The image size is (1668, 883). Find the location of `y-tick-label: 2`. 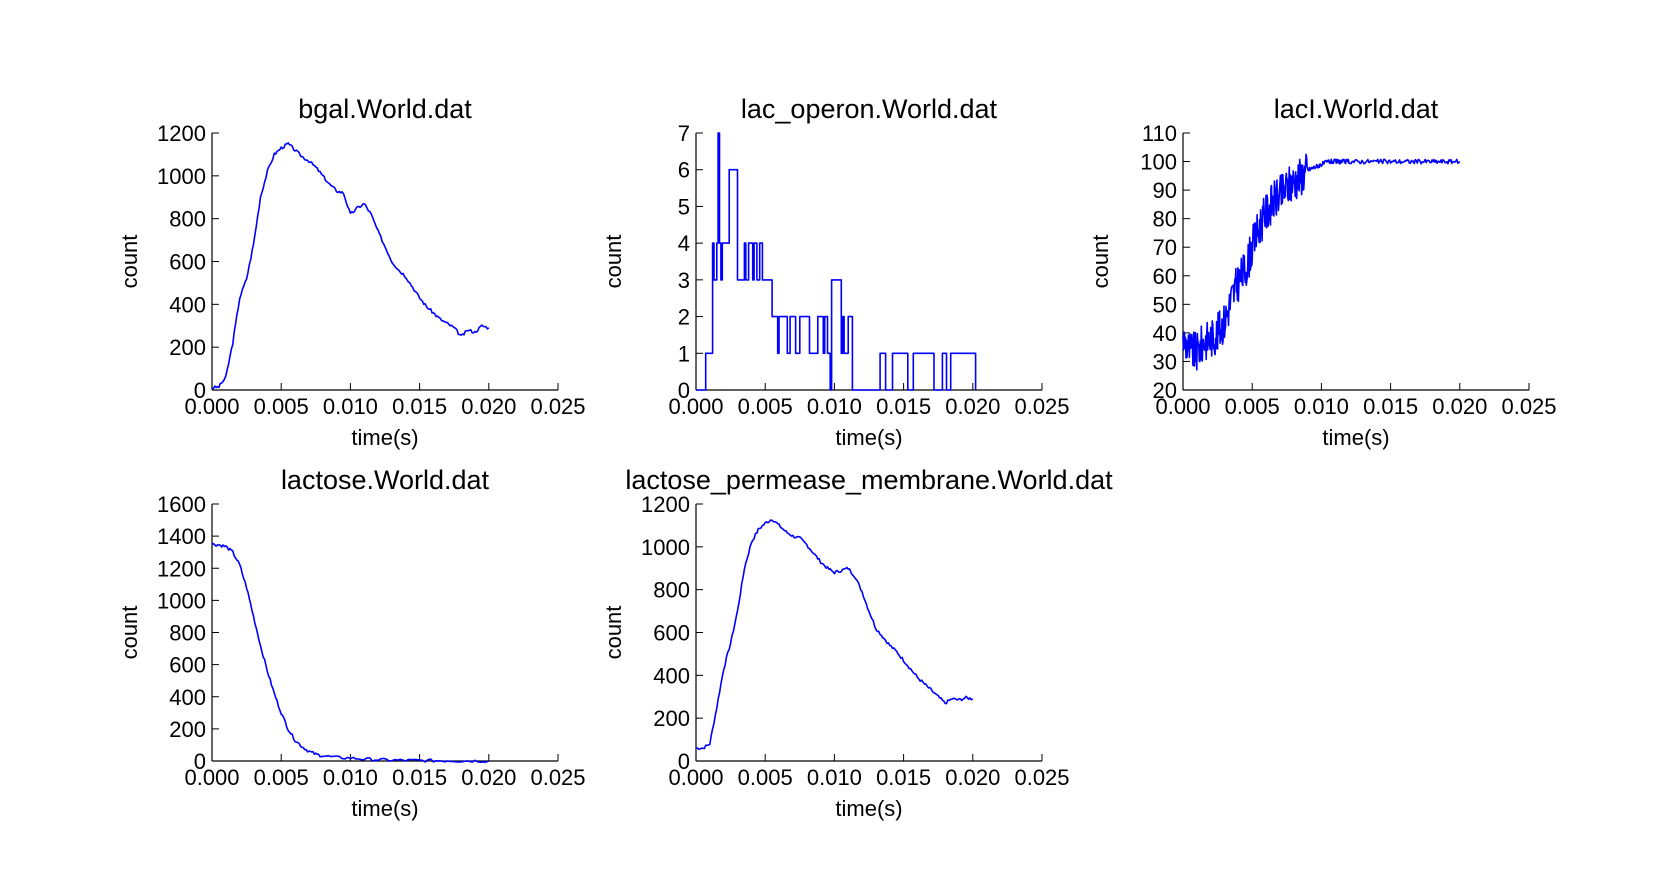

y-tick-label: 2 is located at coordinates (684, 317).